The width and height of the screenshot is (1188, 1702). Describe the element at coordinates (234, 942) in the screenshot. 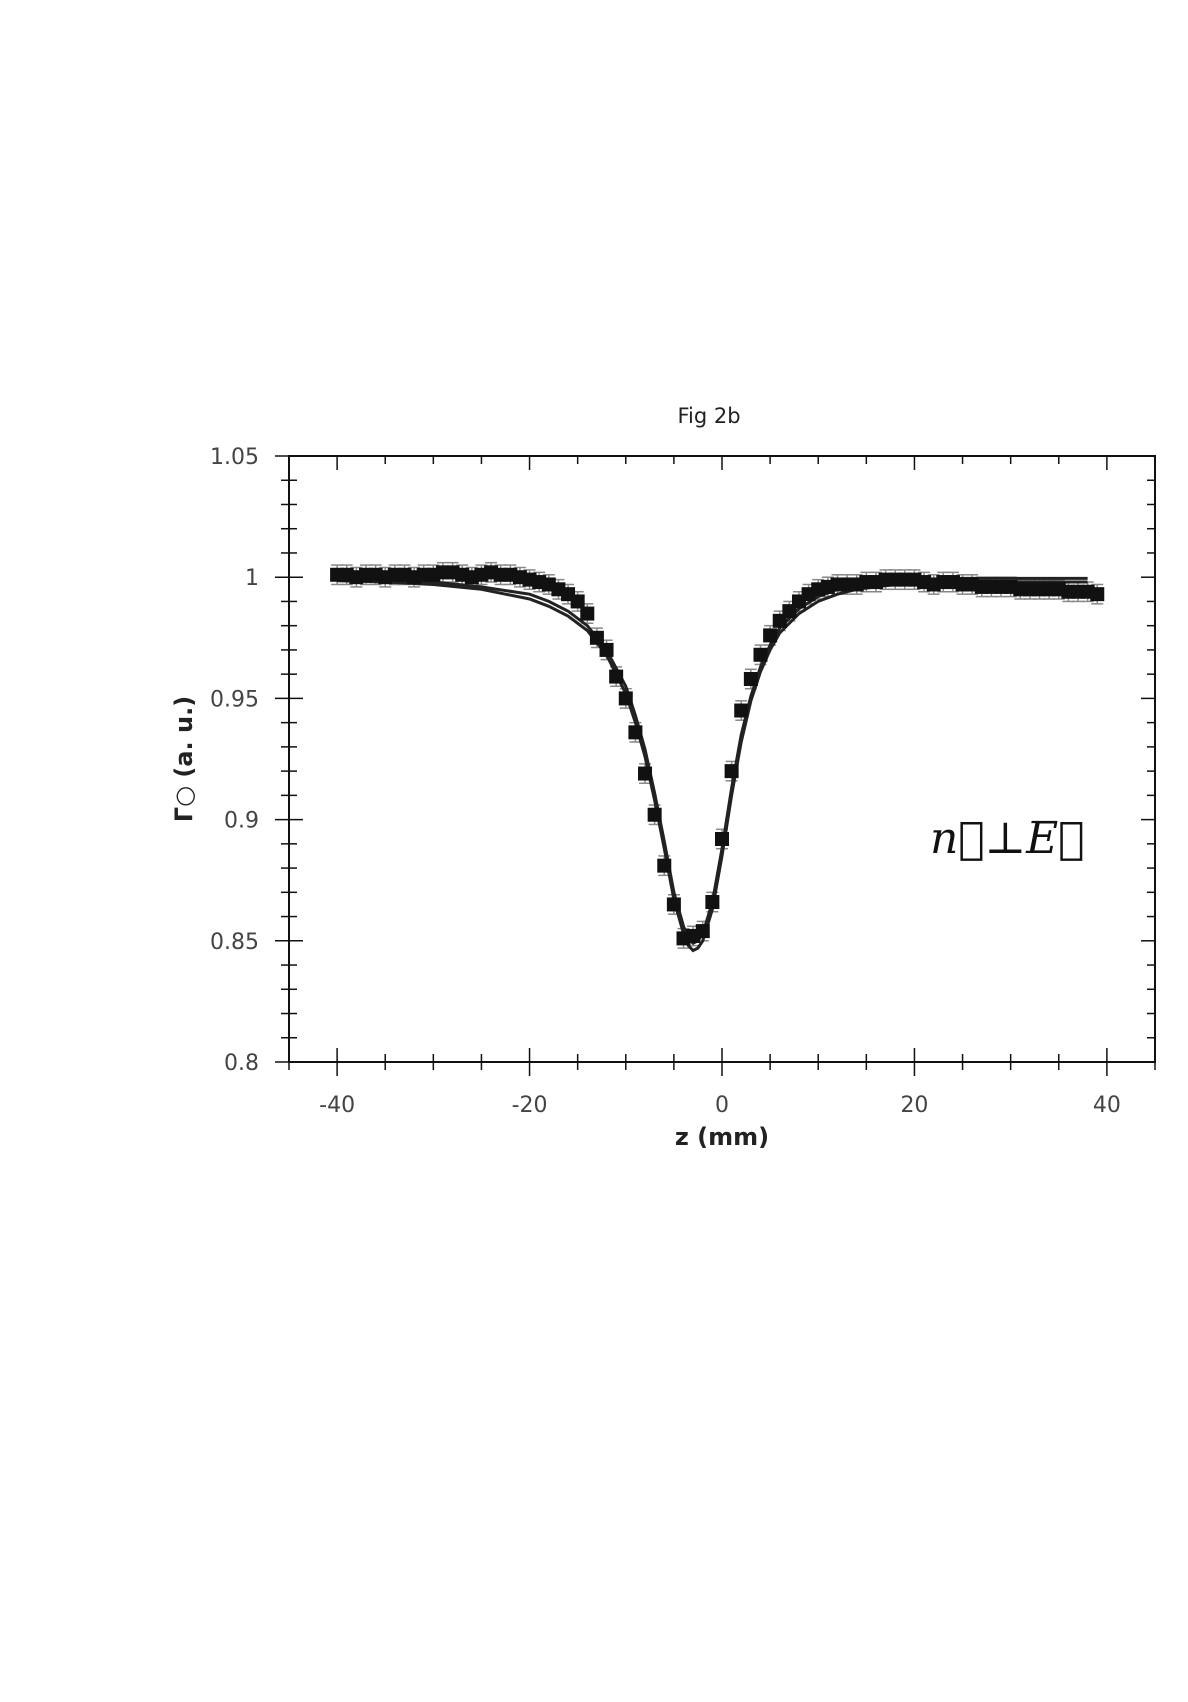

I see `y-tick-label: 0.85` at that location.